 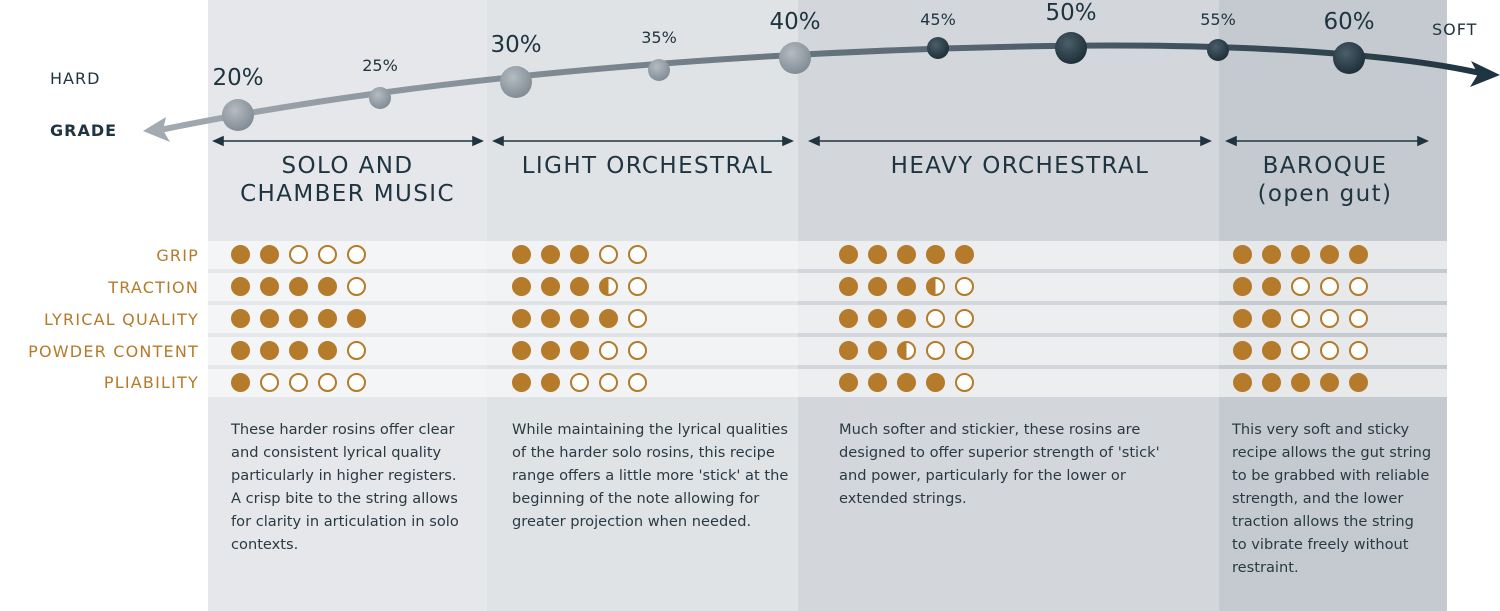 I want to click on scale-marker-50pct, so click(x=1071, y=48).